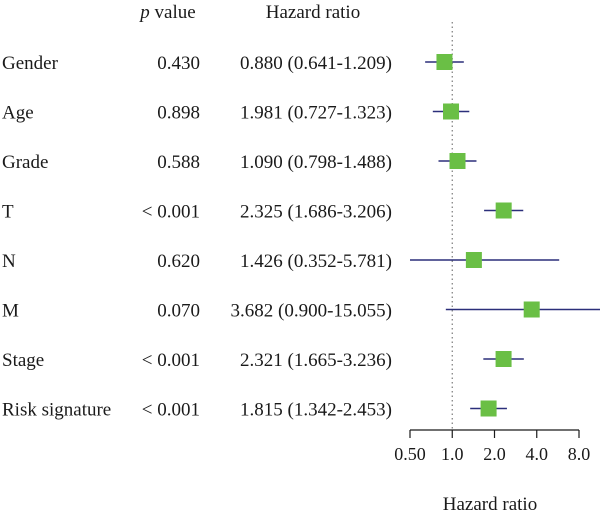 This screenshot has width=600, height=518. Describe the element at coordinates (316, 113) in the screenshot. I see `hazard-ratio-cell: 1.981 (0.727-1.323)` at that location.